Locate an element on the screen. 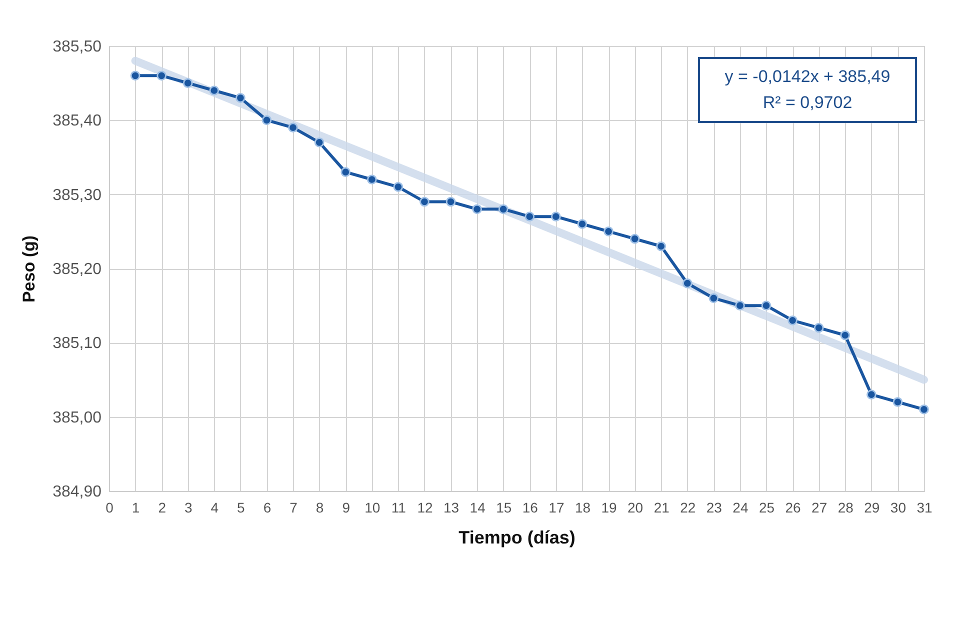 The width and height of the screenshot is (956, 622). x-tick-label: 23 is located at coordinates (714, 508).